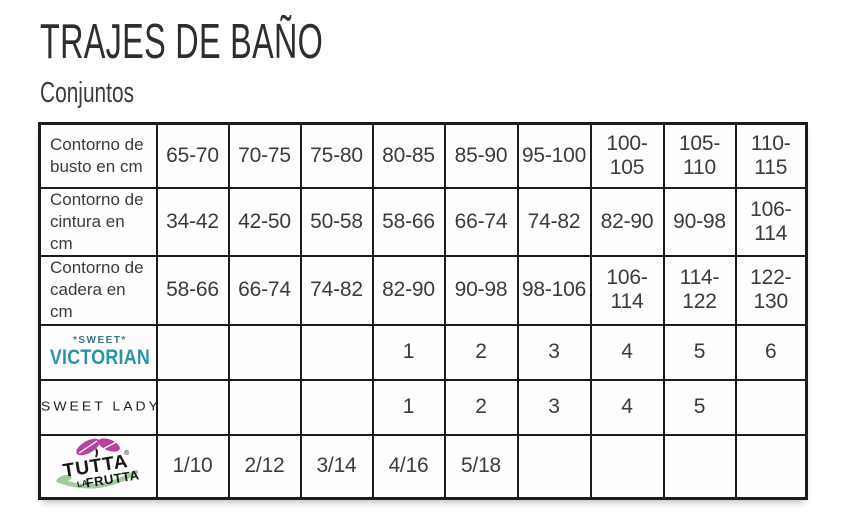  What do you see at coordinates (771, 155) in the screenshot?
I see `table-cell: 110-115` at bounding box center [771, 155].